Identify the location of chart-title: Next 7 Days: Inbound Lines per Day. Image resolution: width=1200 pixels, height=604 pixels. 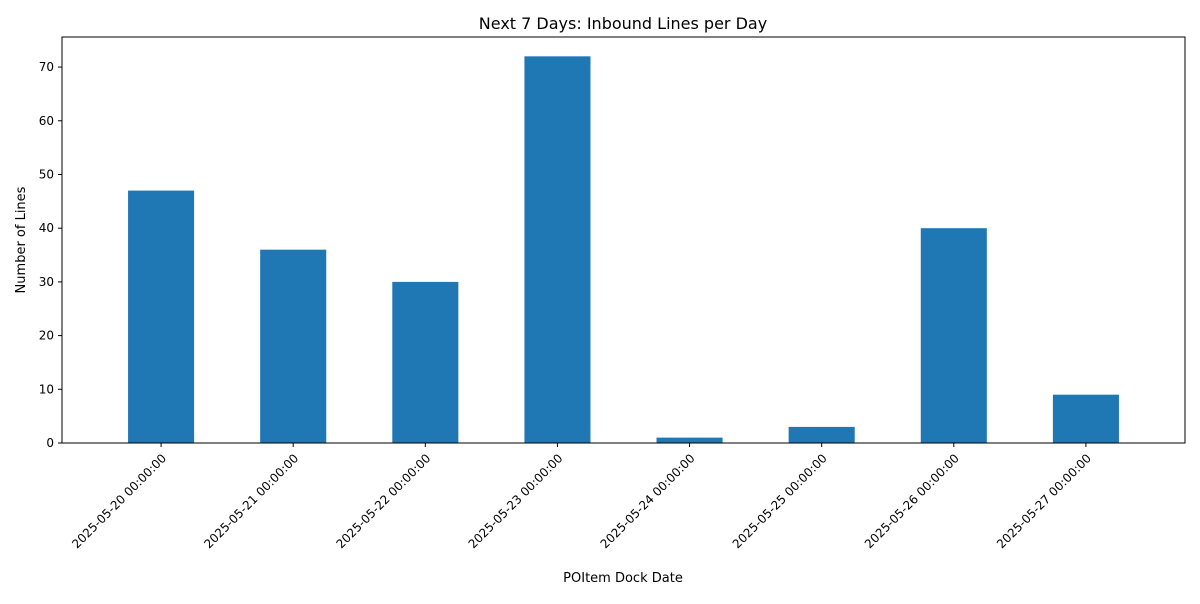
(623, 23).